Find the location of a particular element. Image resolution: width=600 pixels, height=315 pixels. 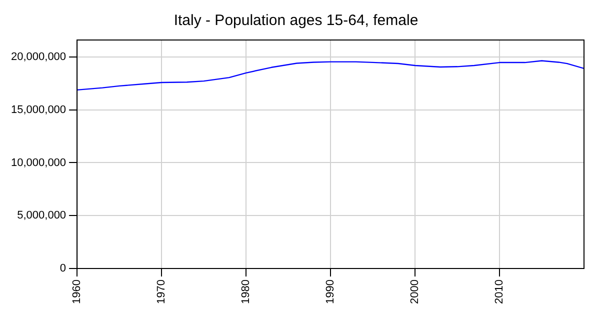

x-tick-label: 1990 is located at coordinates (330, 292).